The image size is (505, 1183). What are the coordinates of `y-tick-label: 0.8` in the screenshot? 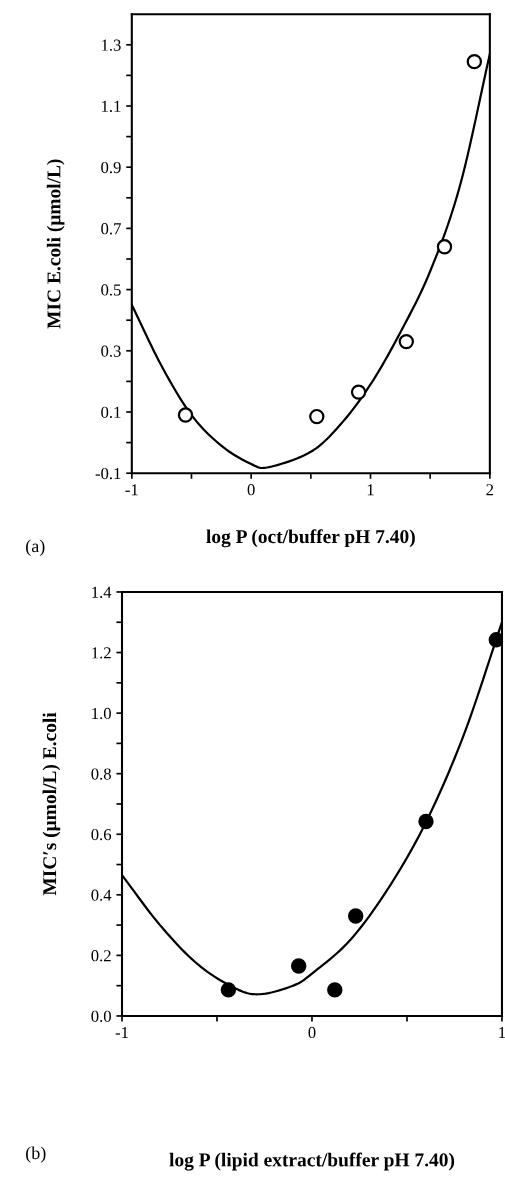 It's located at (101, 774).